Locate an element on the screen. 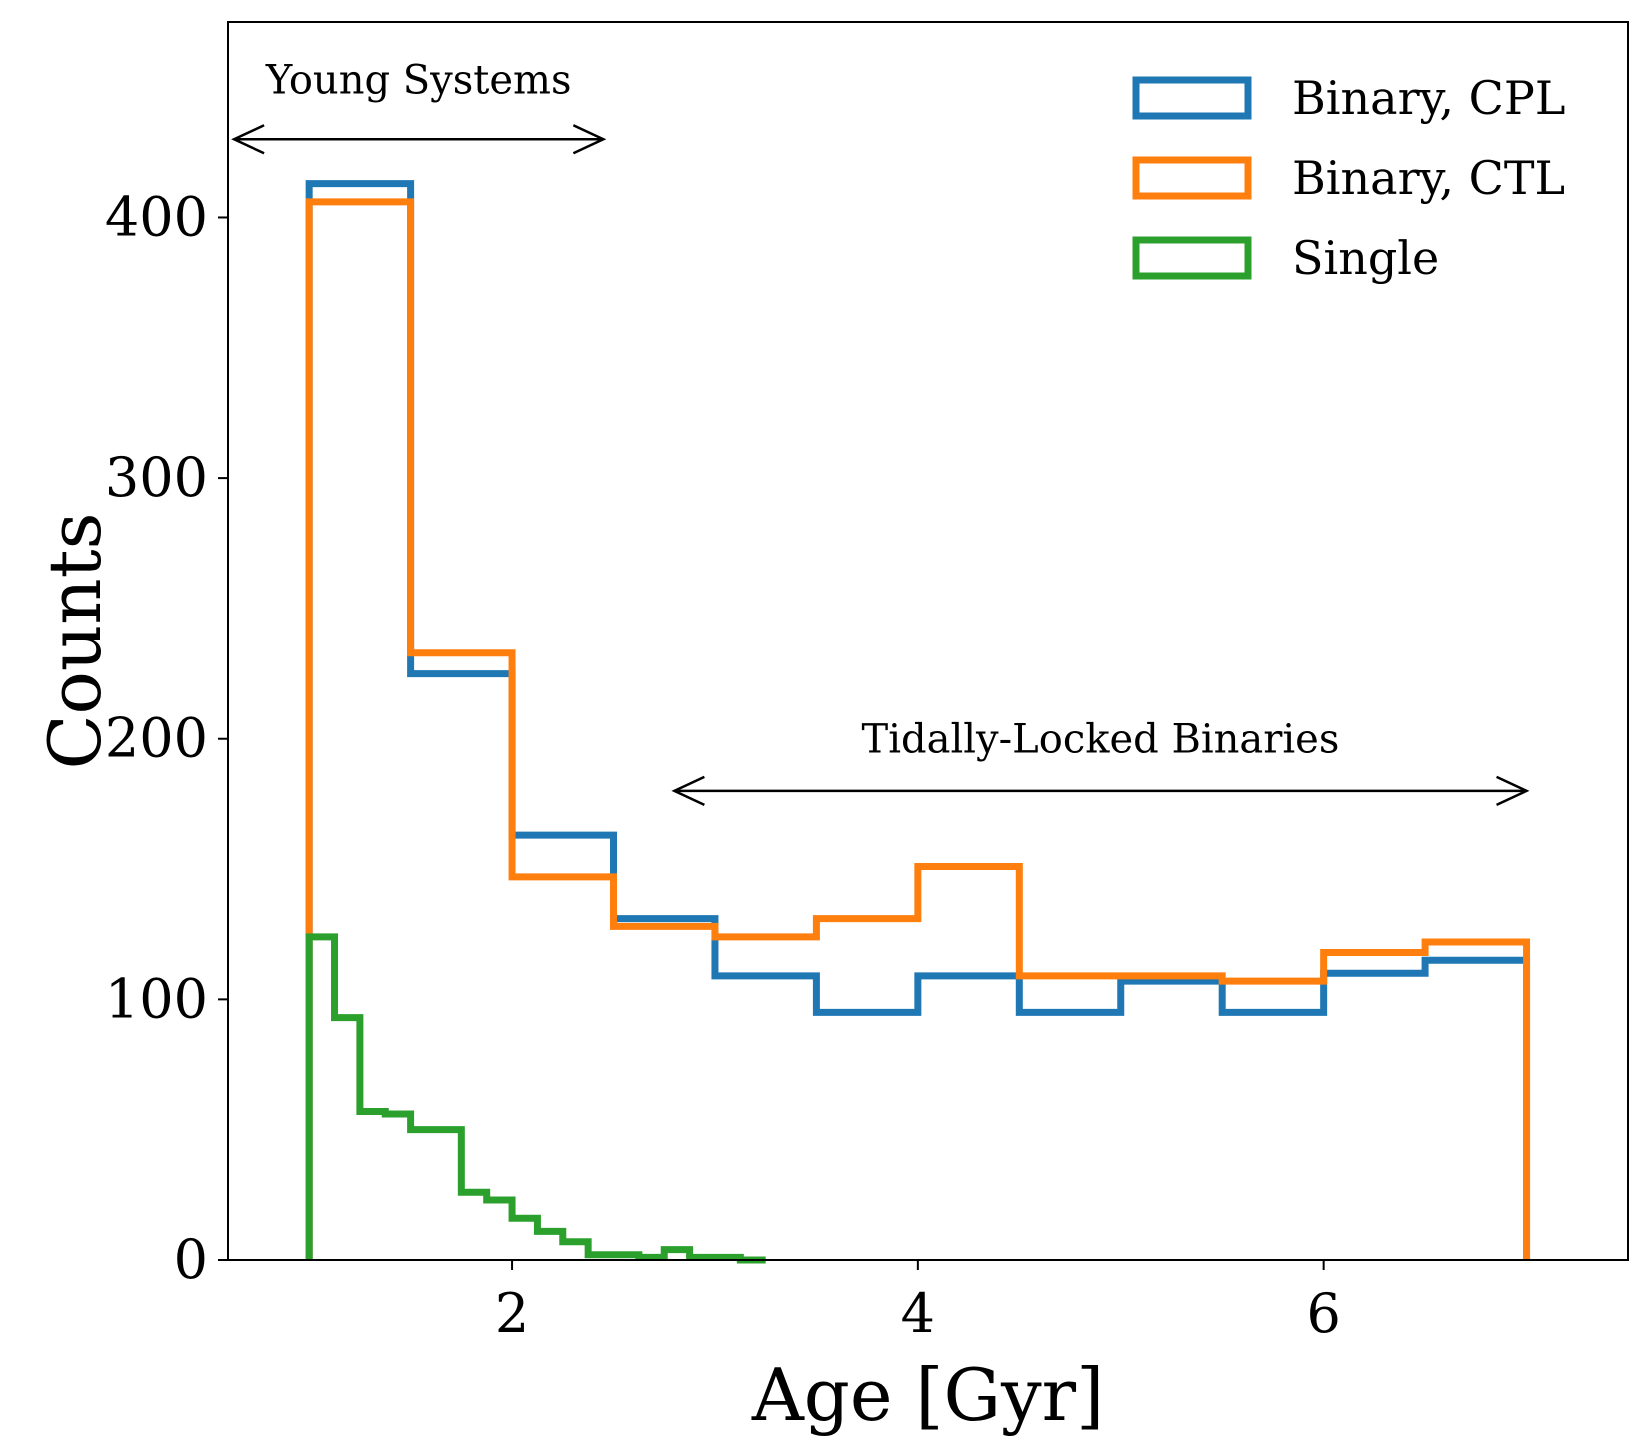  legend: Binary, CPL Binary, CTL Single is located at coordinates (1348, 178).